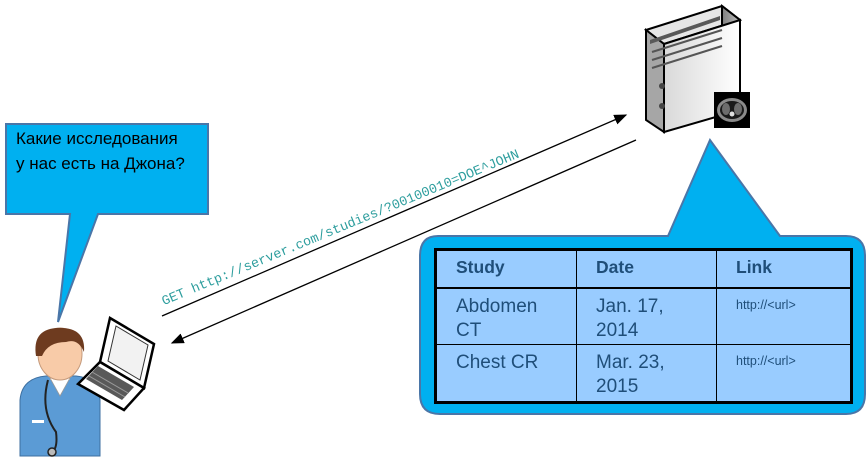 This screenshot has width=868, height=464. I want to click on column-header-date: Date, so click(646, 269).